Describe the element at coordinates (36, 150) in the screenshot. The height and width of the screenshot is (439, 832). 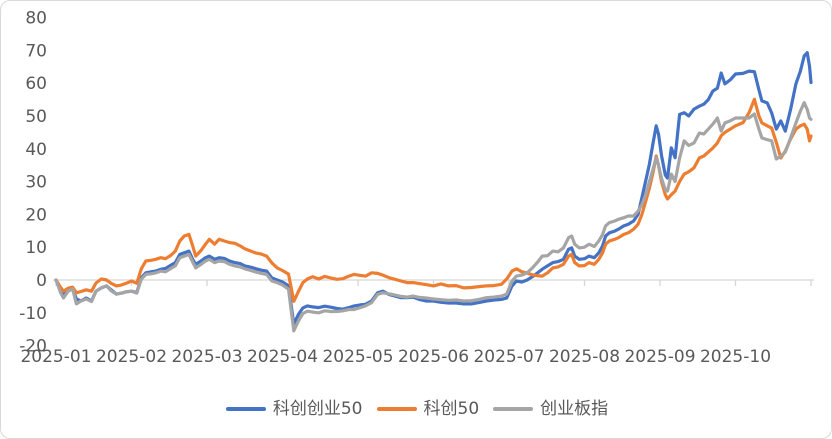
I see `y-tick-label: 40` at that location.